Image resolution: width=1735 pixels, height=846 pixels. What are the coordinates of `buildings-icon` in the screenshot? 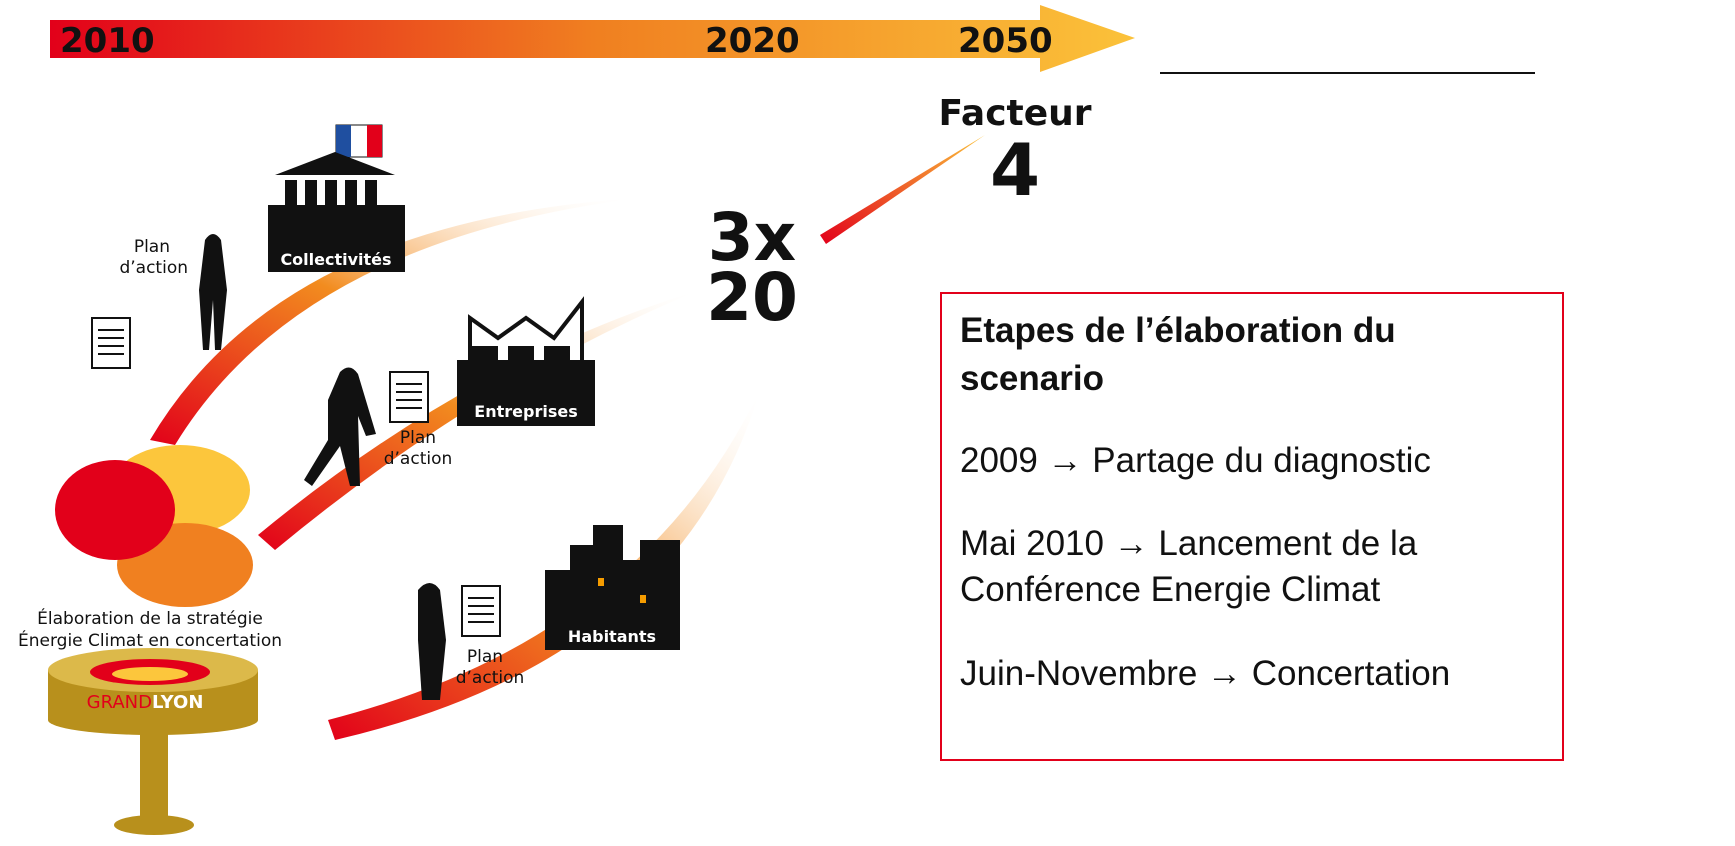 It's located at (612, 587).